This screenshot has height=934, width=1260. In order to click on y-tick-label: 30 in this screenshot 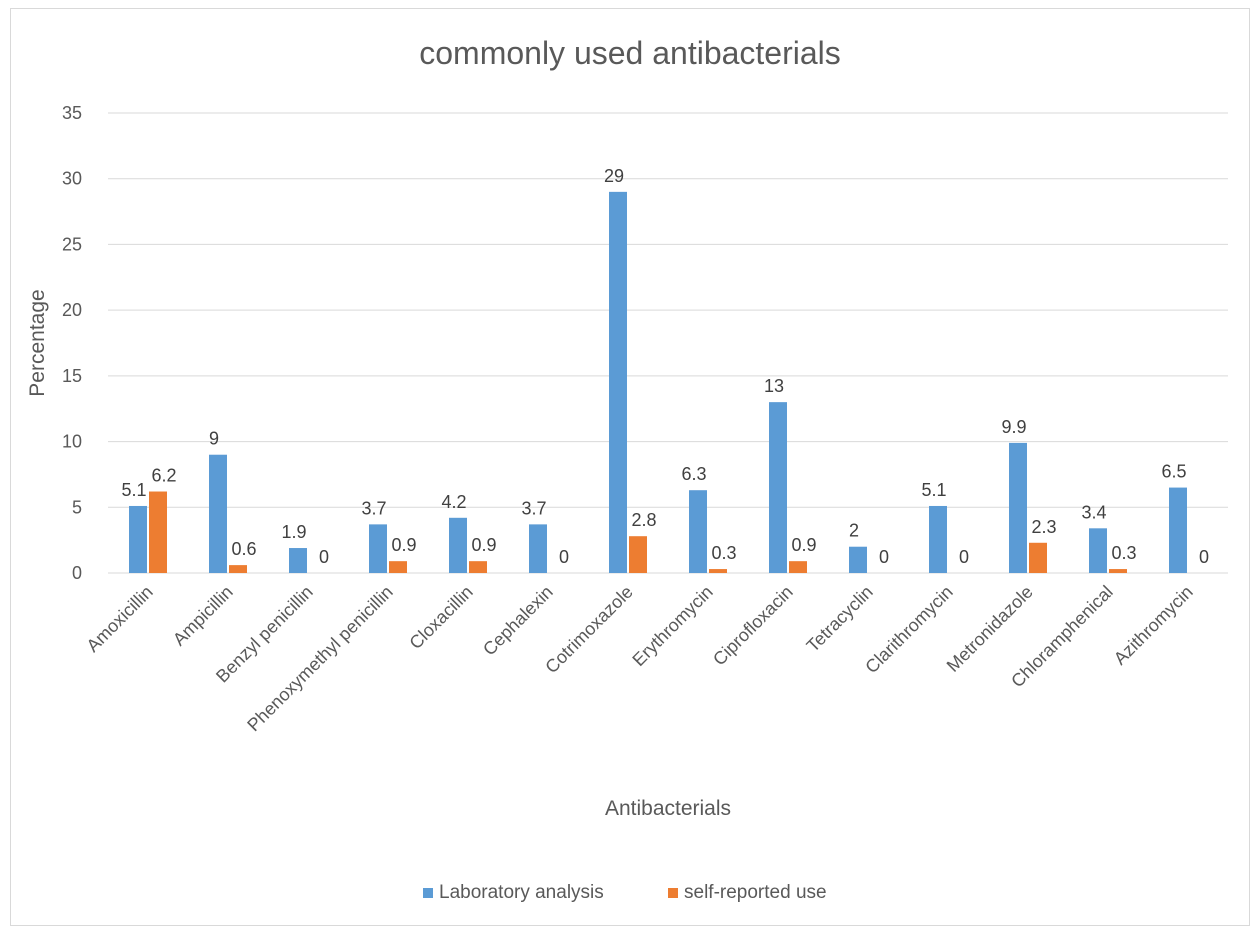, I will do `click(72, 179)`.